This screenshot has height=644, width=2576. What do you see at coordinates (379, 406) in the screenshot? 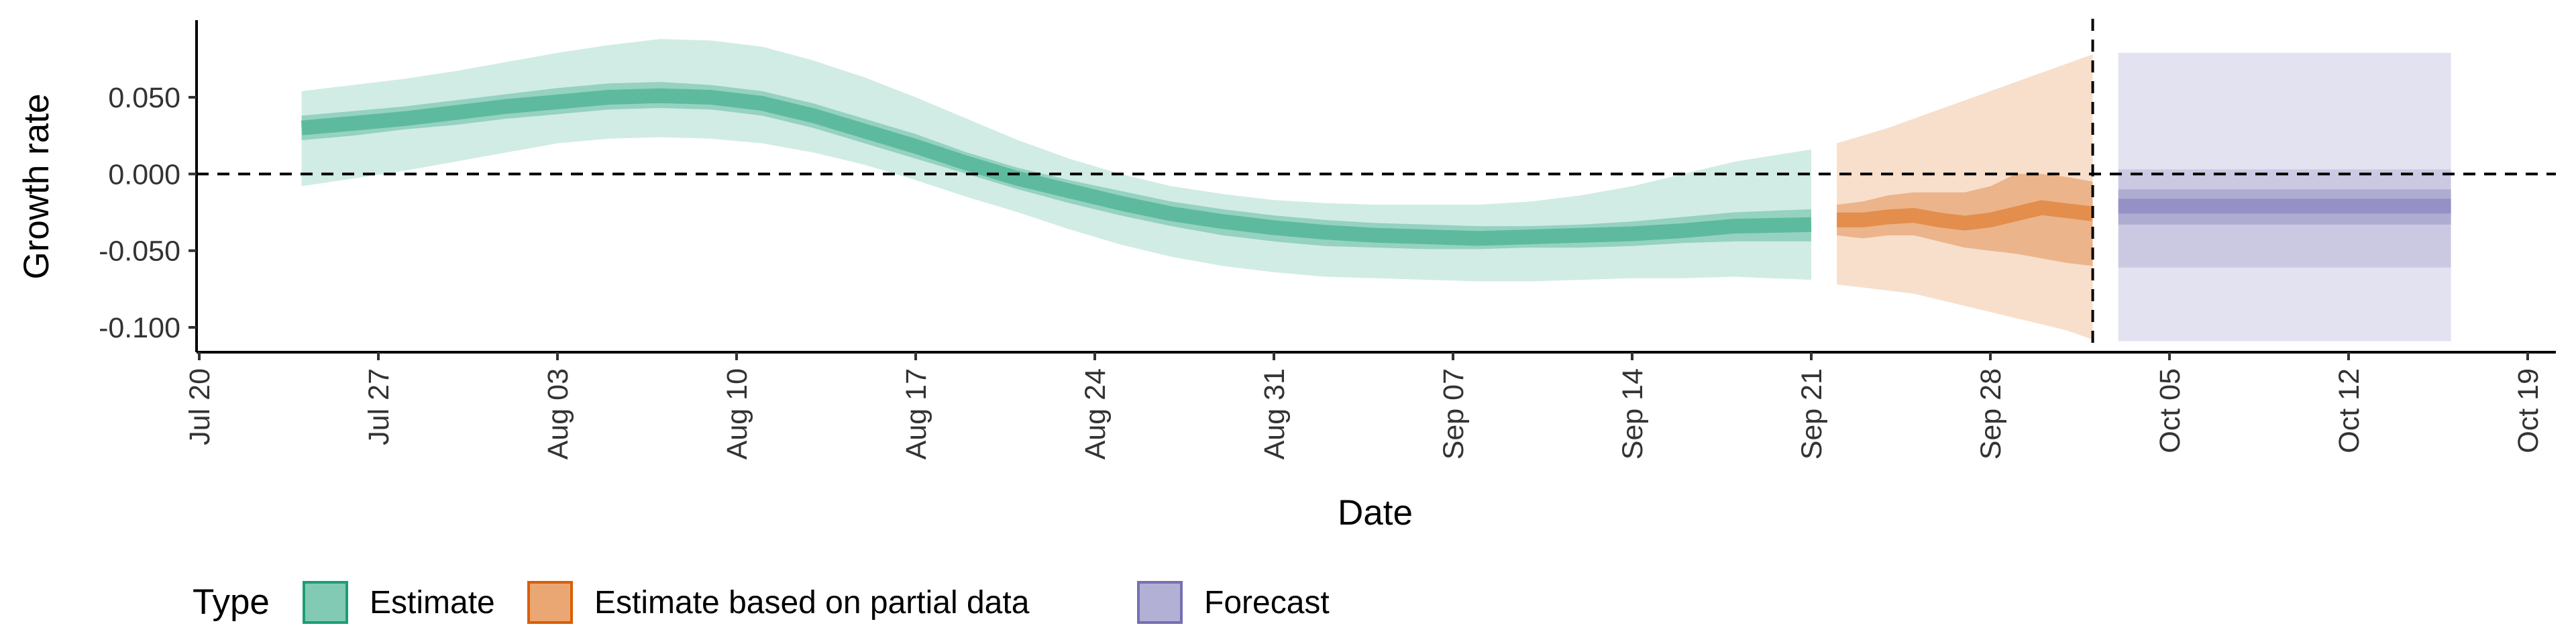
I see `x-tick-label: Jul 27` at bounding box center [379, 406].